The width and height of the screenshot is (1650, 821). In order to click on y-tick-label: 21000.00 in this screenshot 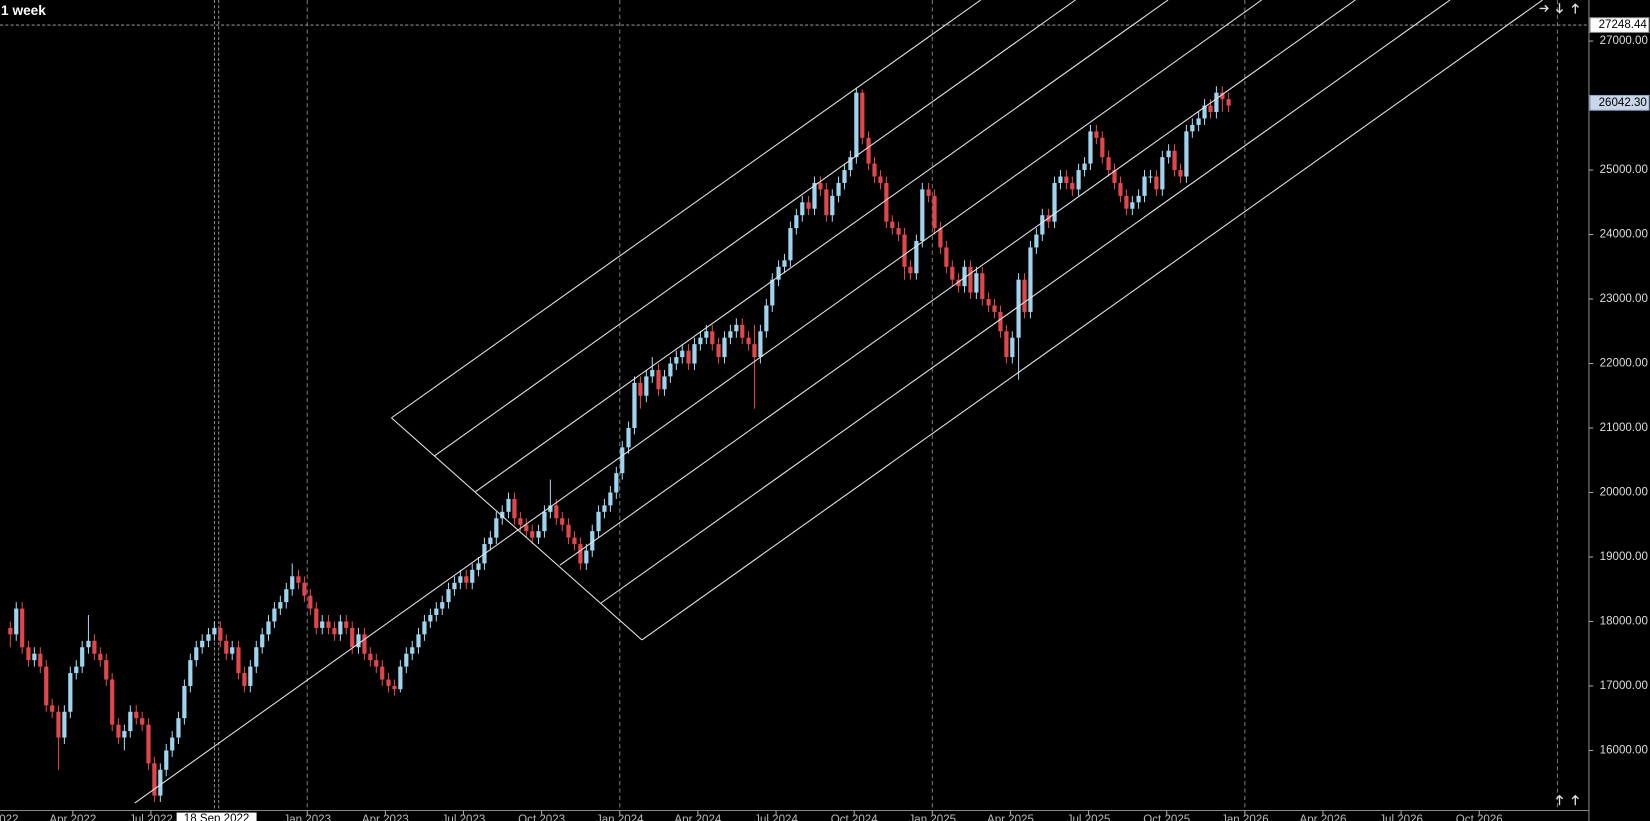, I will do `click(1624, 428)`.